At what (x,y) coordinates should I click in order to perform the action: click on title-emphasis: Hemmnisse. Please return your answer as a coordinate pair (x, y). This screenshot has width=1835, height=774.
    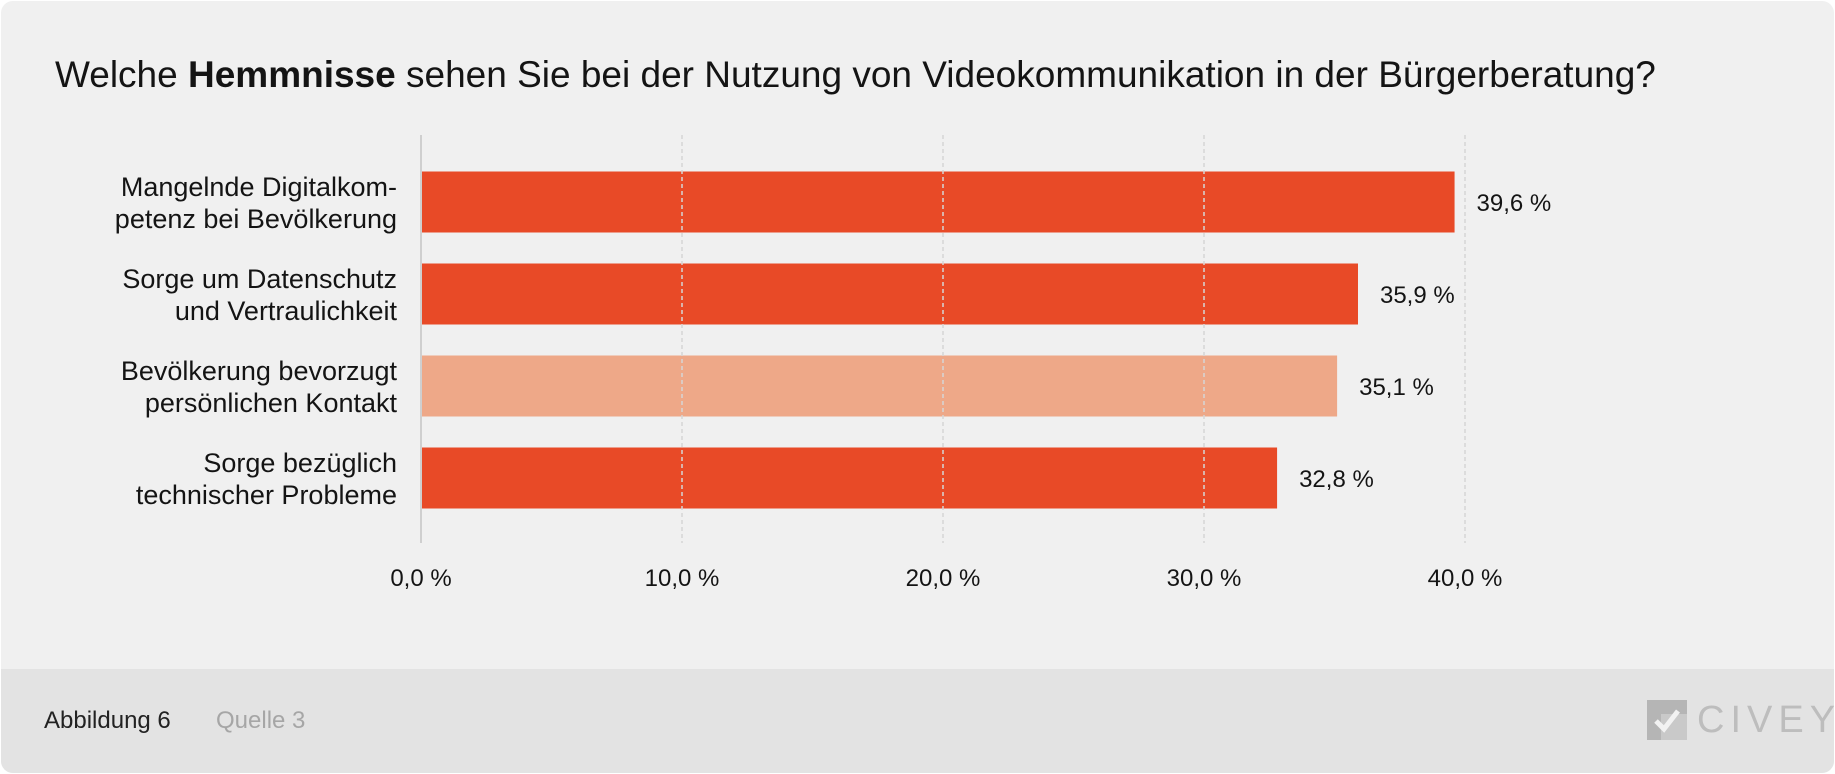
    Looking at the image, I should click on (292, 74).